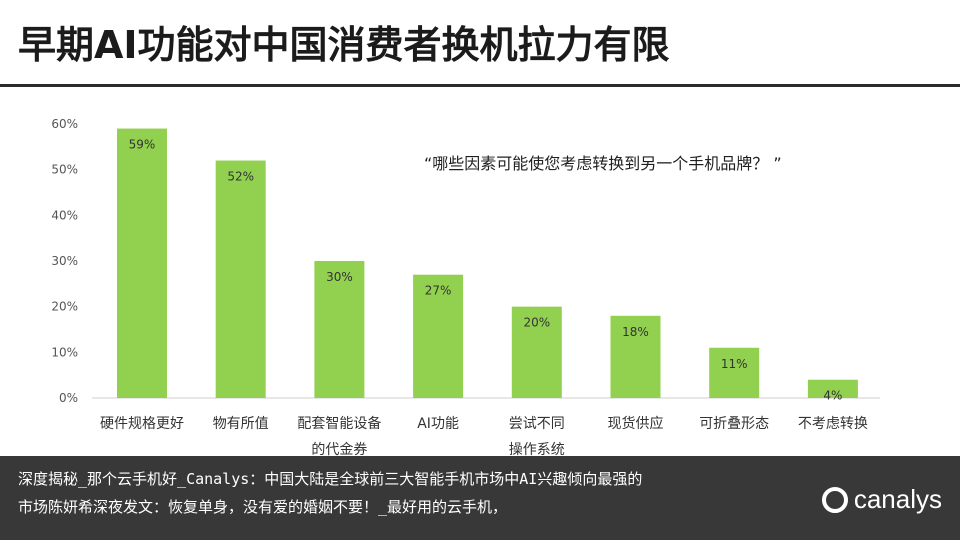 The height and width of the screenshot is (540, 960). I want to click on y-tick-label: 30%, so click(64, 261).